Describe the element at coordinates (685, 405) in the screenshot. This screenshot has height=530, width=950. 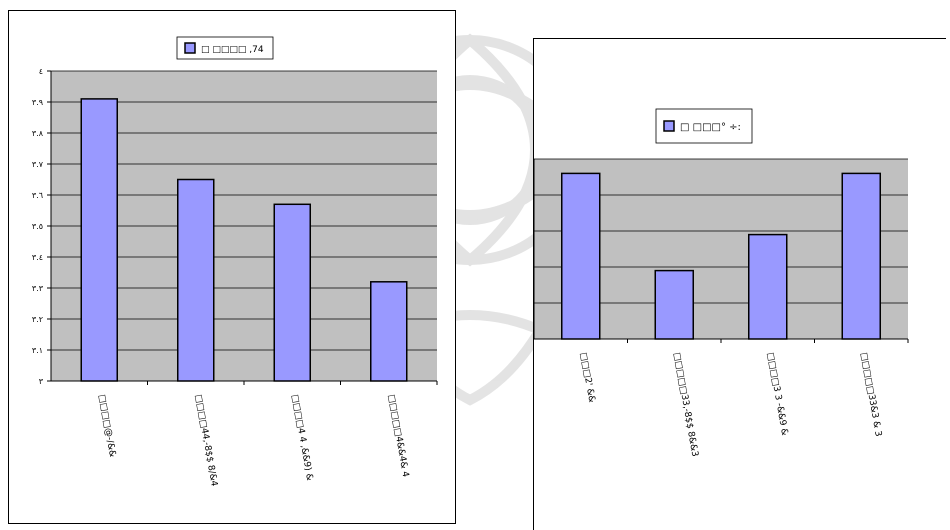
I see `right-chart-category-label: □□□□□33,-8$$ 8&&3` at that location.